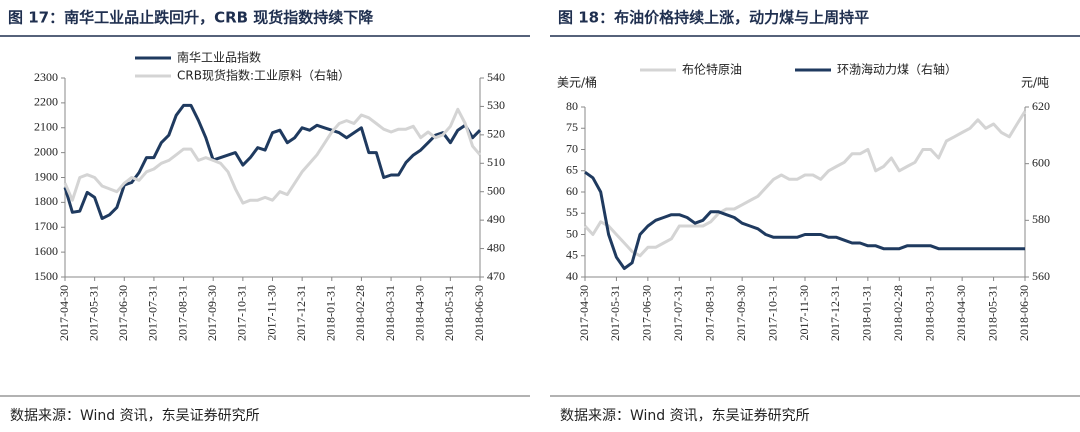 The height and width of the screenshot is (432, 1080). Describe the element at coordinates (572, 106) in the screenshot. I see `y-tick-label: 80` at that location.